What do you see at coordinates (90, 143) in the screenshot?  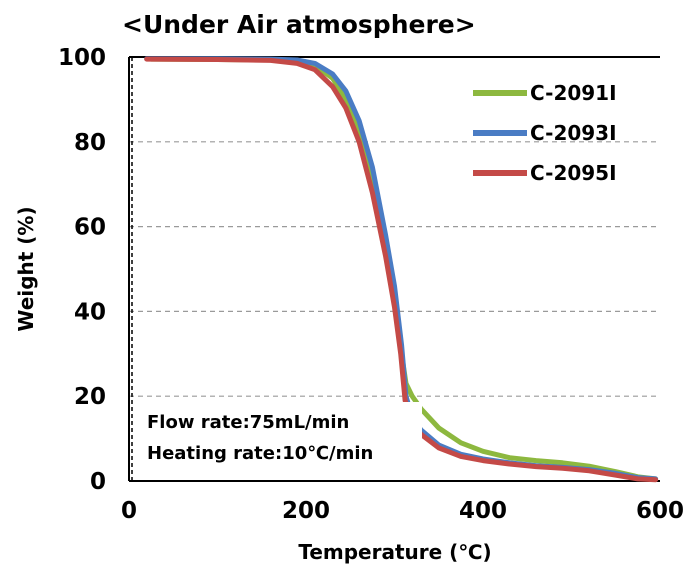 I see `y-tick-label: 80` at bounding box center [90, 143].